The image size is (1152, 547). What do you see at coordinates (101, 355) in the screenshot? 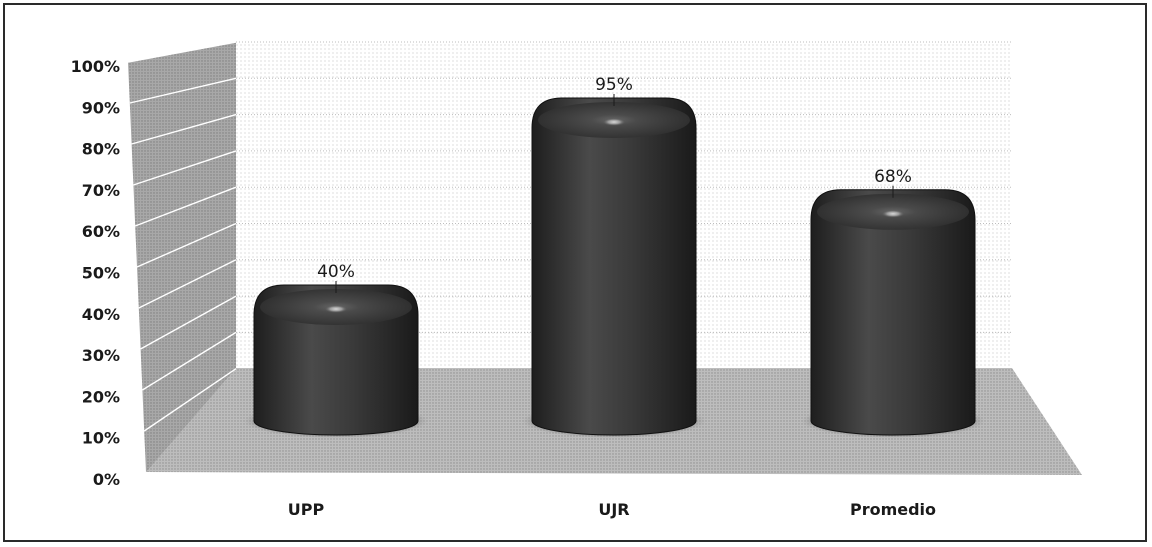
I see `y-tick-label: 30%` at bounding box center [101, 355].